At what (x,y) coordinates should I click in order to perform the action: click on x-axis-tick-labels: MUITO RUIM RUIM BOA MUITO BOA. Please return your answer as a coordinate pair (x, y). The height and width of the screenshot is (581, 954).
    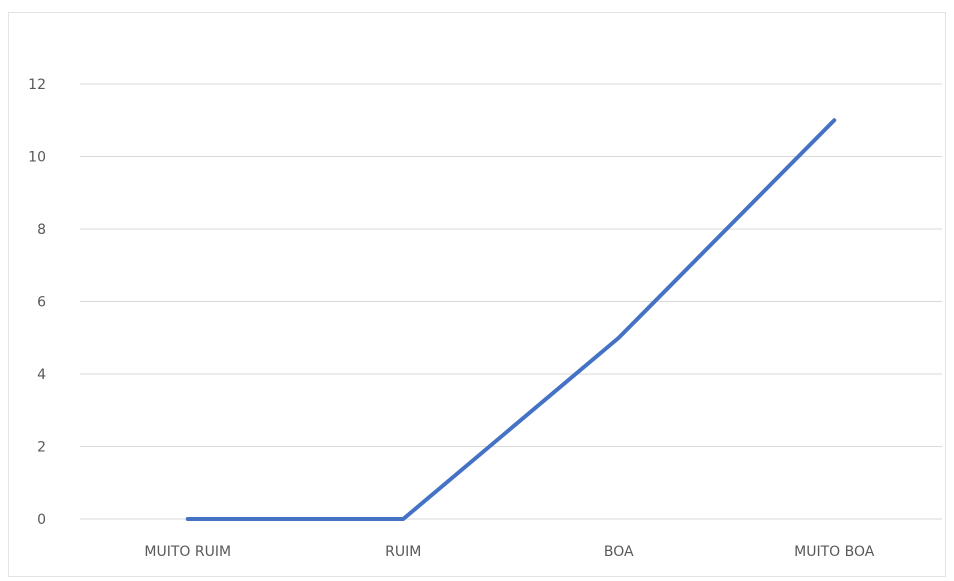
    Looking at the image, I should click on (509, 552).